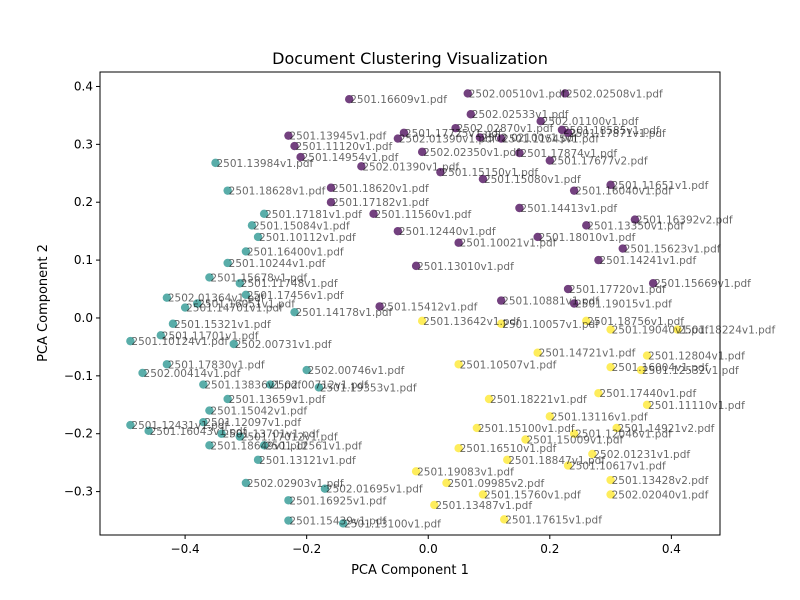 The image size is (800, 600). I want to click on x-tick-label: 0.2, so click(549, 549).